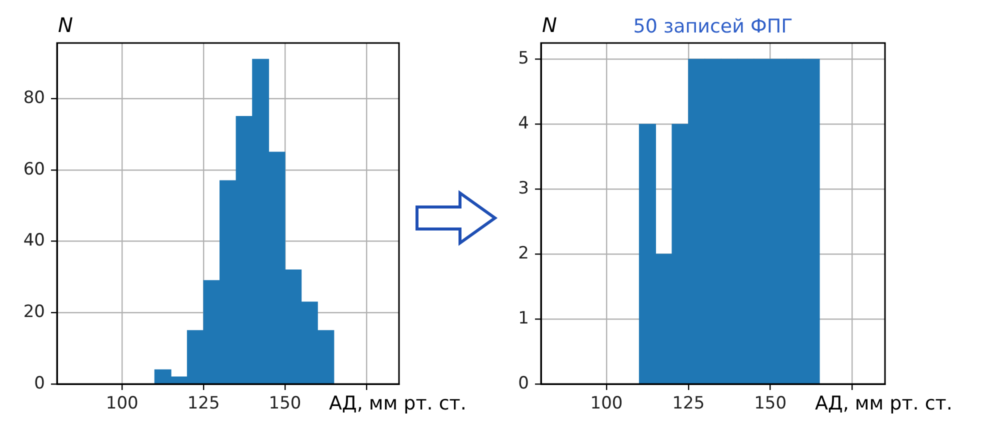 The width and height of the screenshot is (994, 422). I want to click on chart-title: 50 записей ФПГ, so click(713, 26).